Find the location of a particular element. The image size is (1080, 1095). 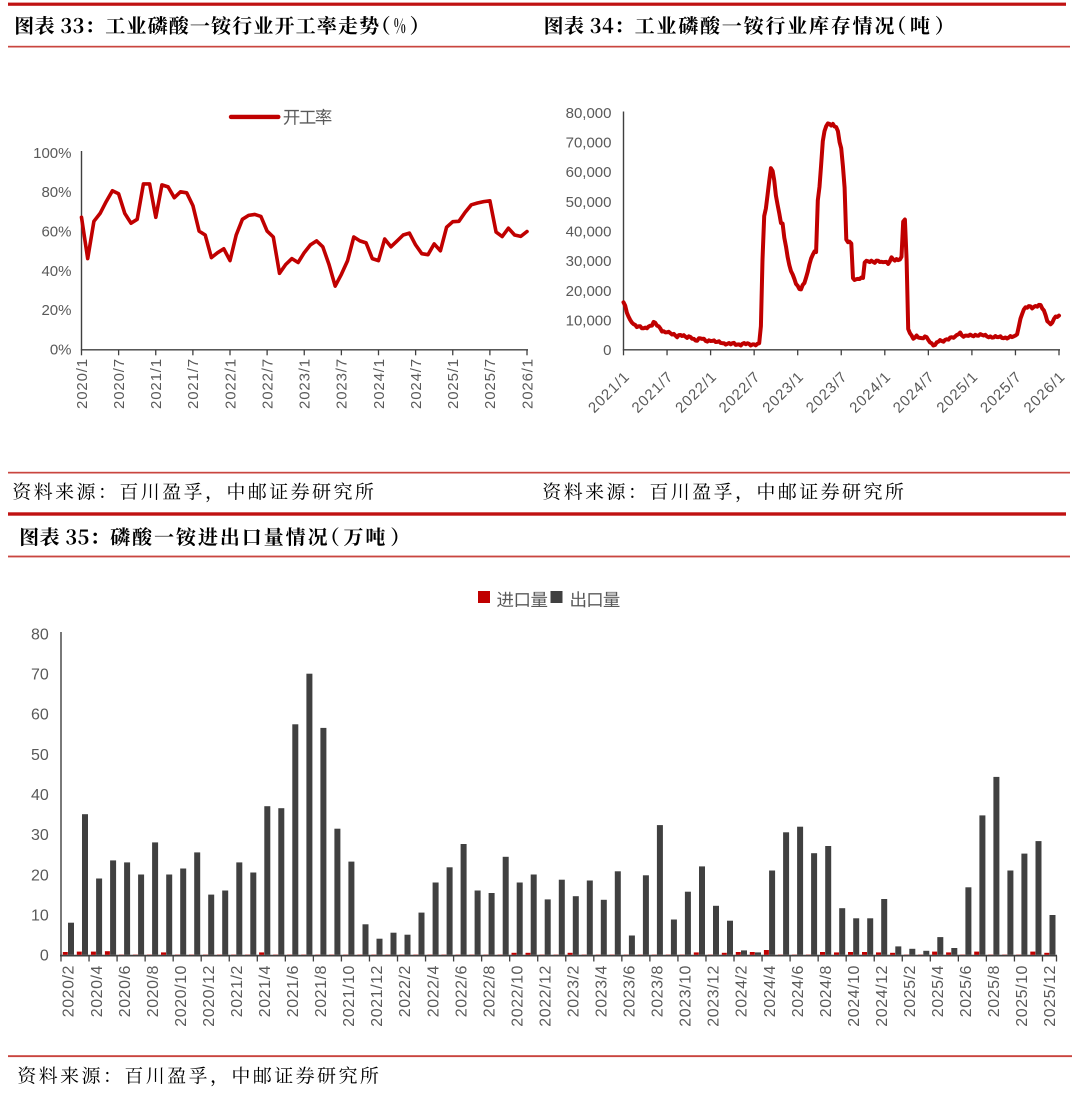

svg-text: 2024/12 is located at coordinates (882, 996).